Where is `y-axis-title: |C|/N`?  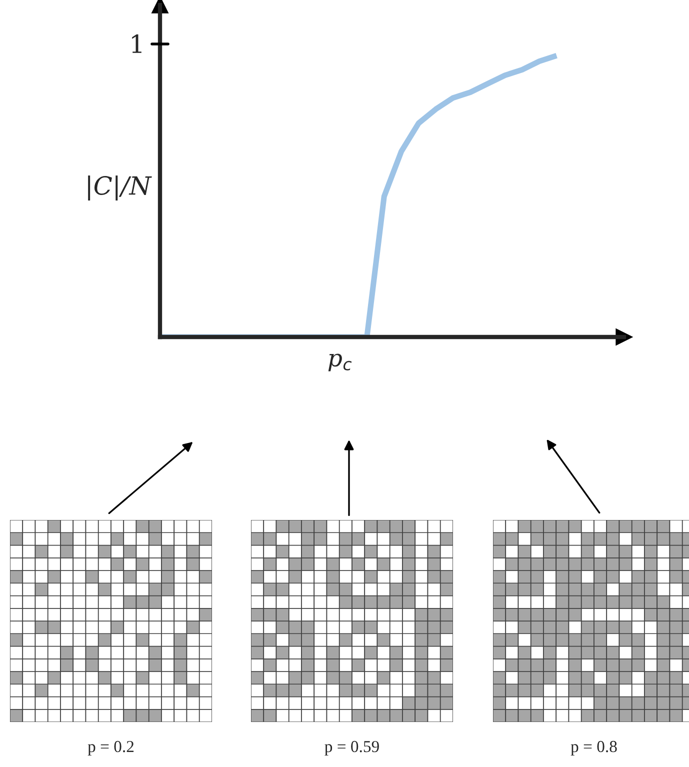
y-axis-title: |C|/N is located at coordinates (120, 188).